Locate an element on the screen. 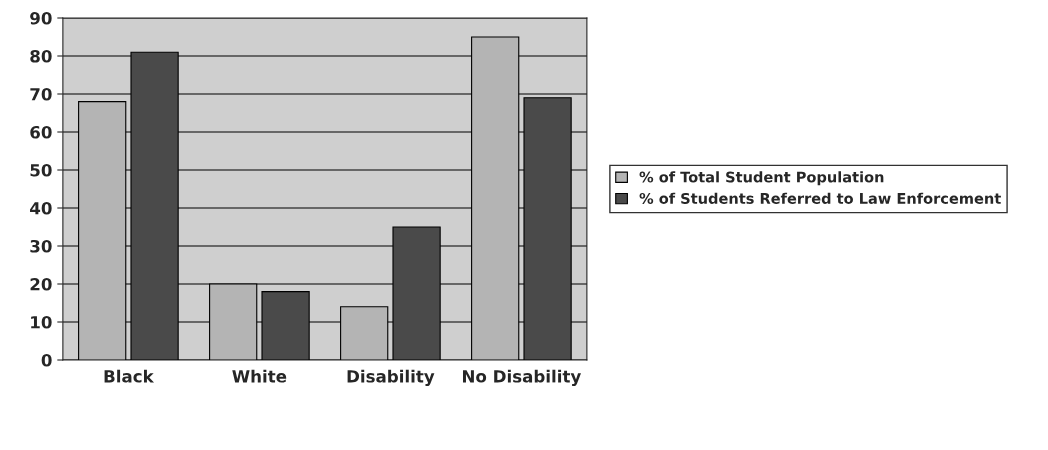 This screenshot has width=1048, height=450. x-tick-label: White is located at coordinates (259, 376).